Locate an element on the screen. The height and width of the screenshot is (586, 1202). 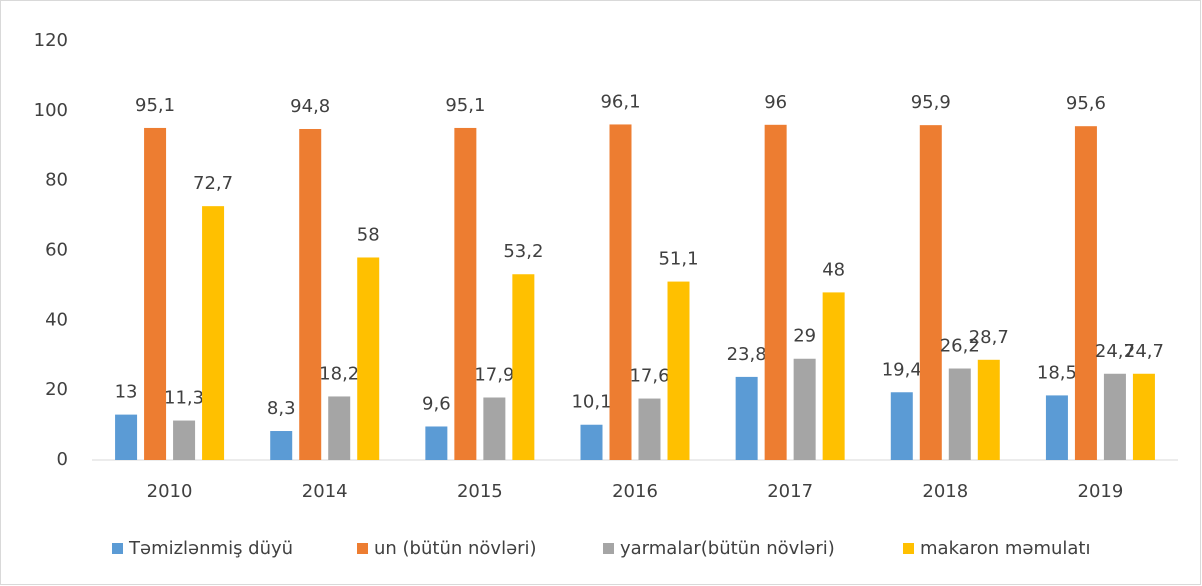
data-label: 51,1 is located at coordinates (678, 259).